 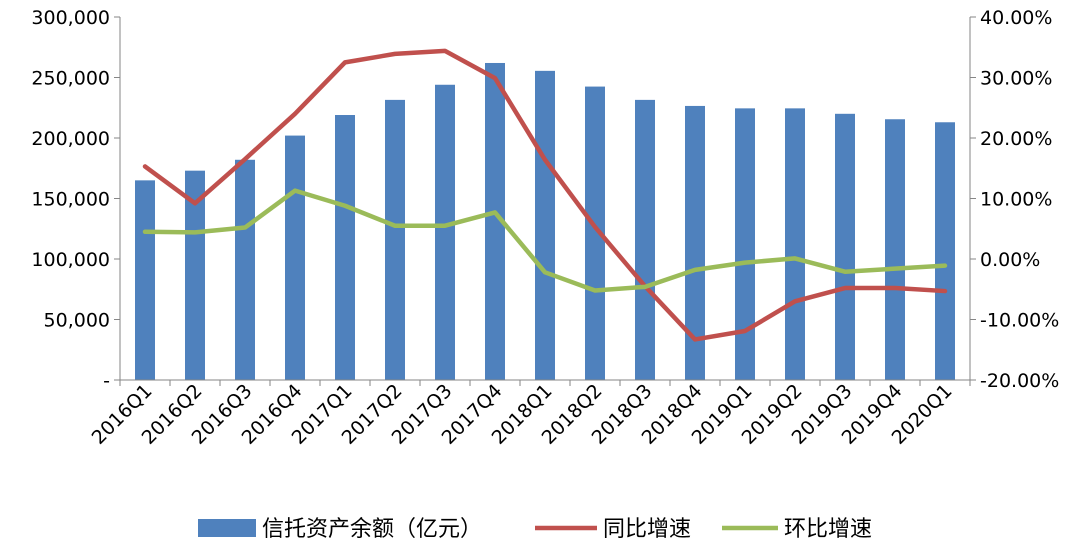 I want to click on legend-swatch, so click(x=227, y=528).